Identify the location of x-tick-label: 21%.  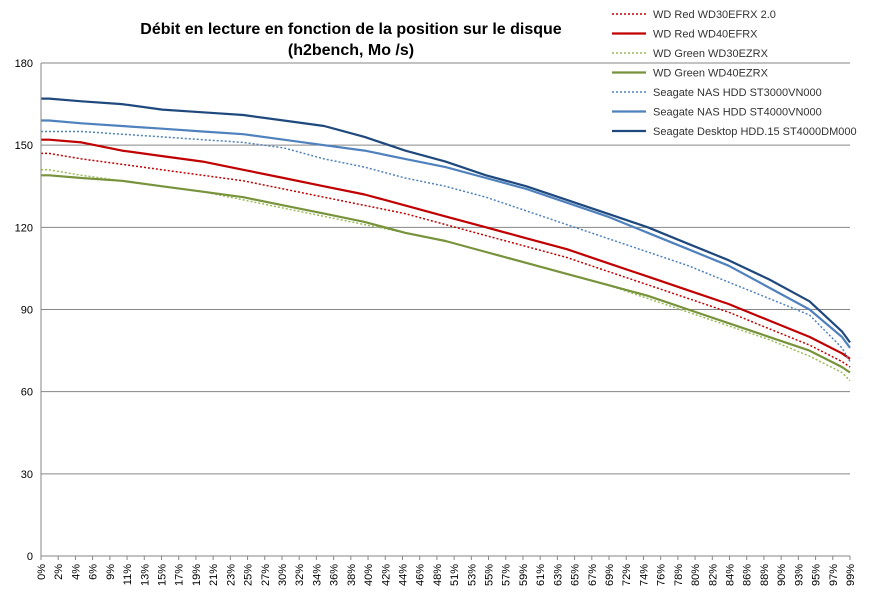
(214, 575).